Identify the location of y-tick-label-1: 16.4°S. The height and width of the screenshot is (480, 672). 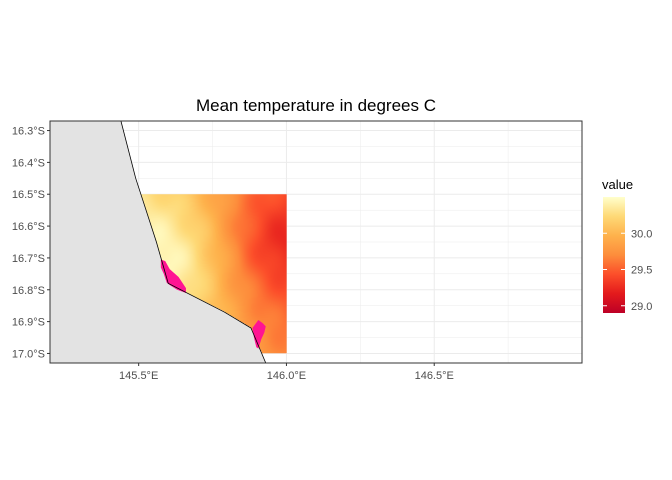
(28, 163).